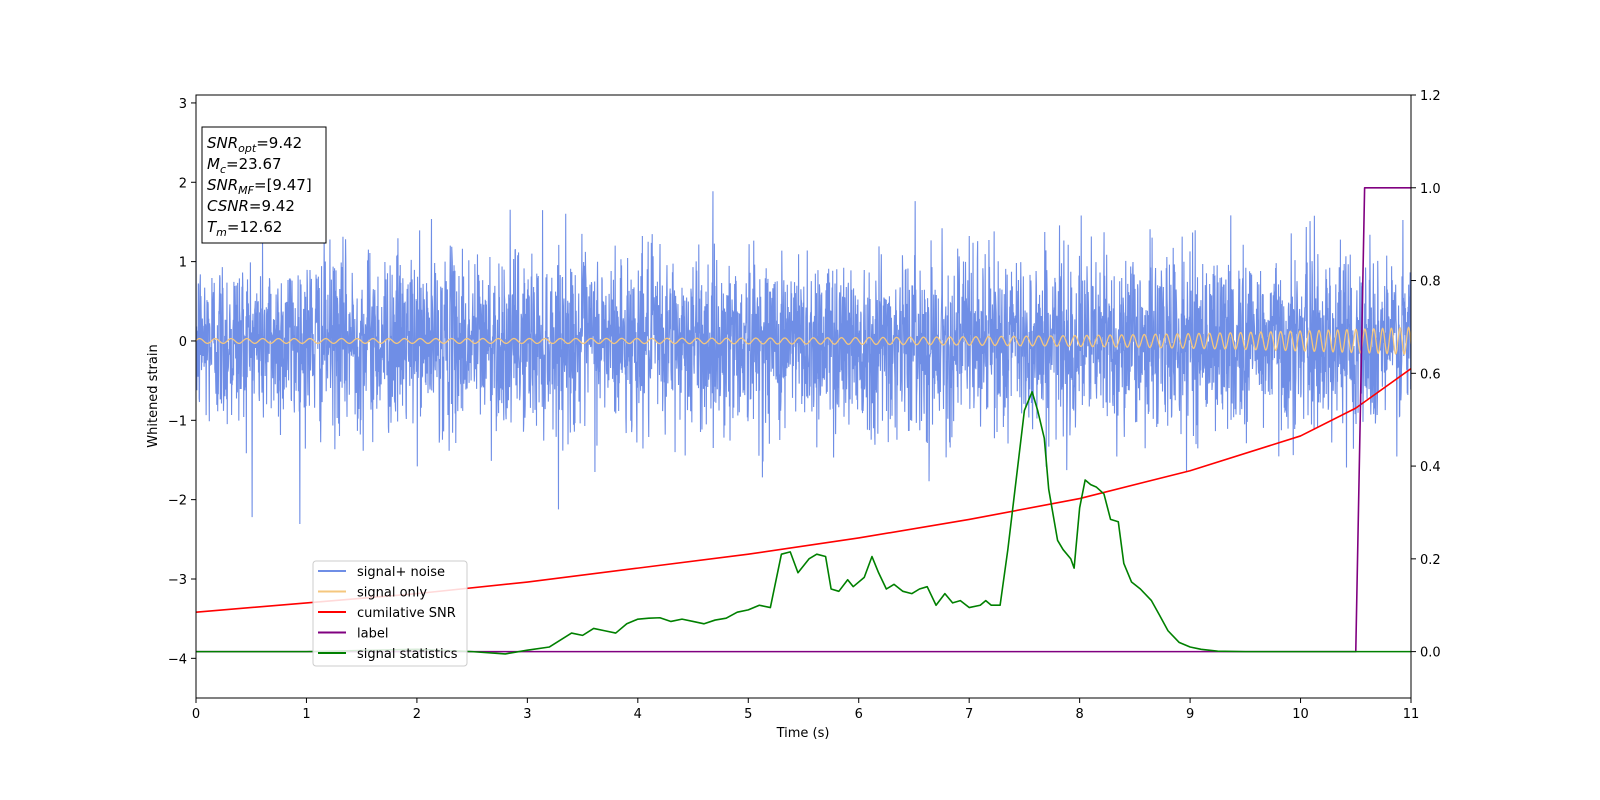 The image size is (1600, 800). Describe the element at coordinates (407, 654) in the screenshot. I see `legend-label: signal statistics` at that location.